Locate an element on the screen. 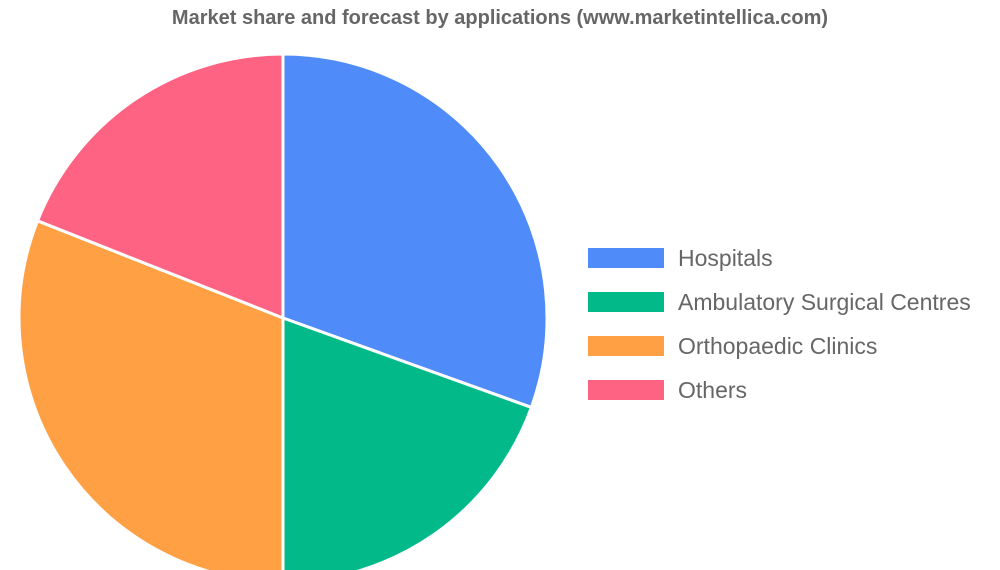 Image resolution: width=1000 pixels, height=570 pixels. legend-item-others: Others is located at coordinates (779, 390).